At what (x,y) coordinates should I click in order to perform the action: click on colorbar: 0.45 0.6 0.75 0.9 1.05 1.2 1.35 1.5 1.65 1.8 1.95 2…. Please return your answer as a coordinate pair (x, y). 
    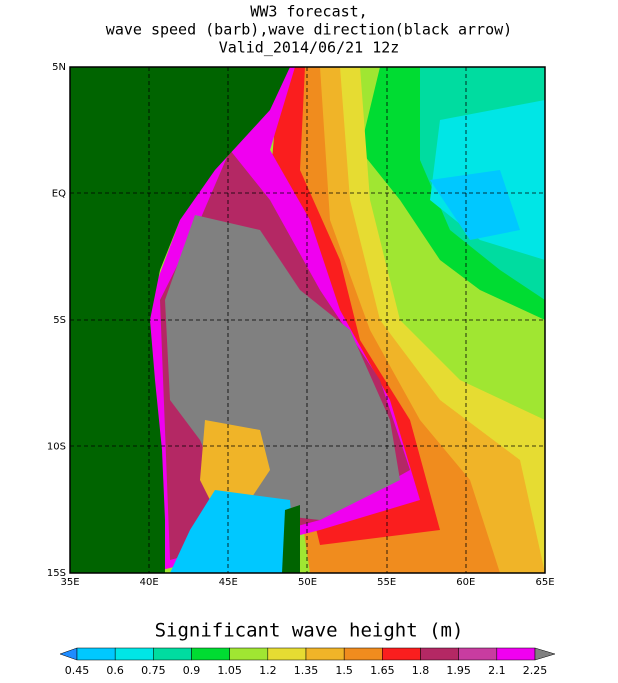
    Looking at the image, I should click on (307, 662).